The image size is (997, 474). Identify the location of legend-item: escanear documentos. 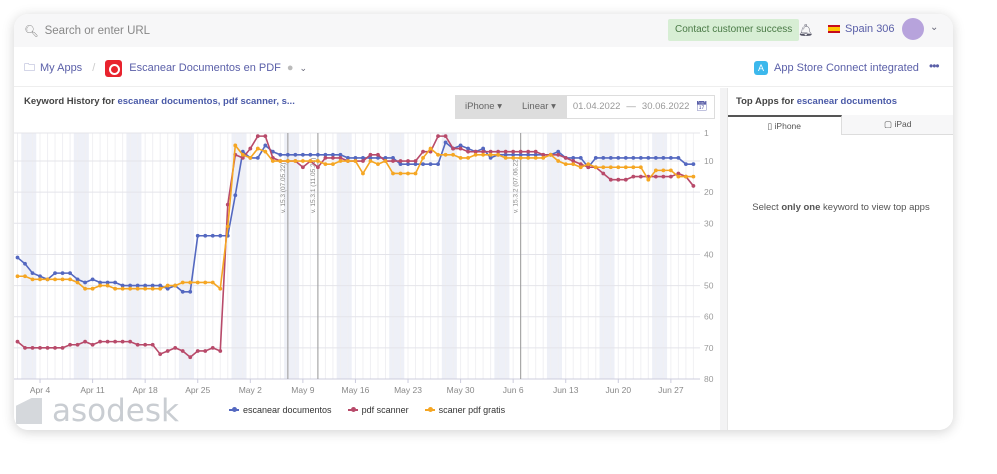
(280, 410).